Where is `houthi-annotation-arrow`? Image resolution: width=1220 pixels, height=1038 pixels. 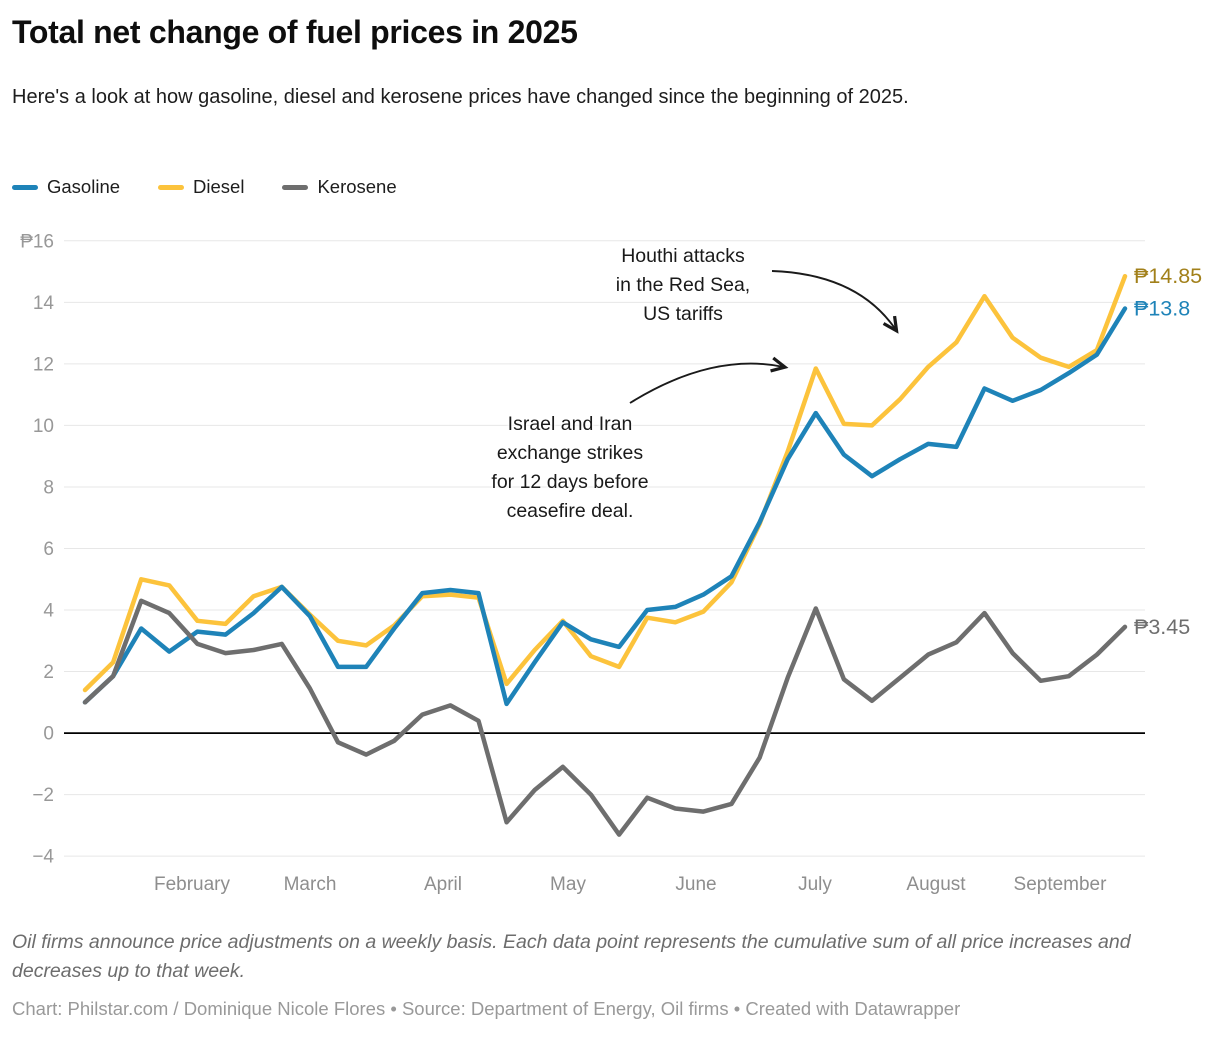
houthi-annotation-arrow is located at coordinates (835, 302).